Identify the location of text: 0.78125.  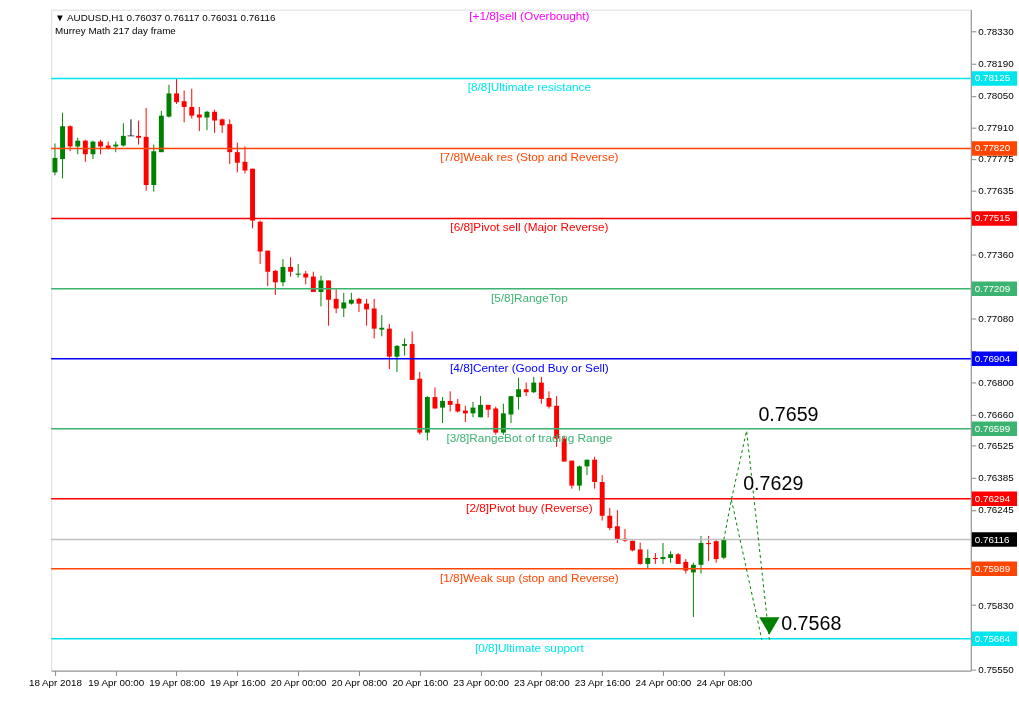
(992, 78).